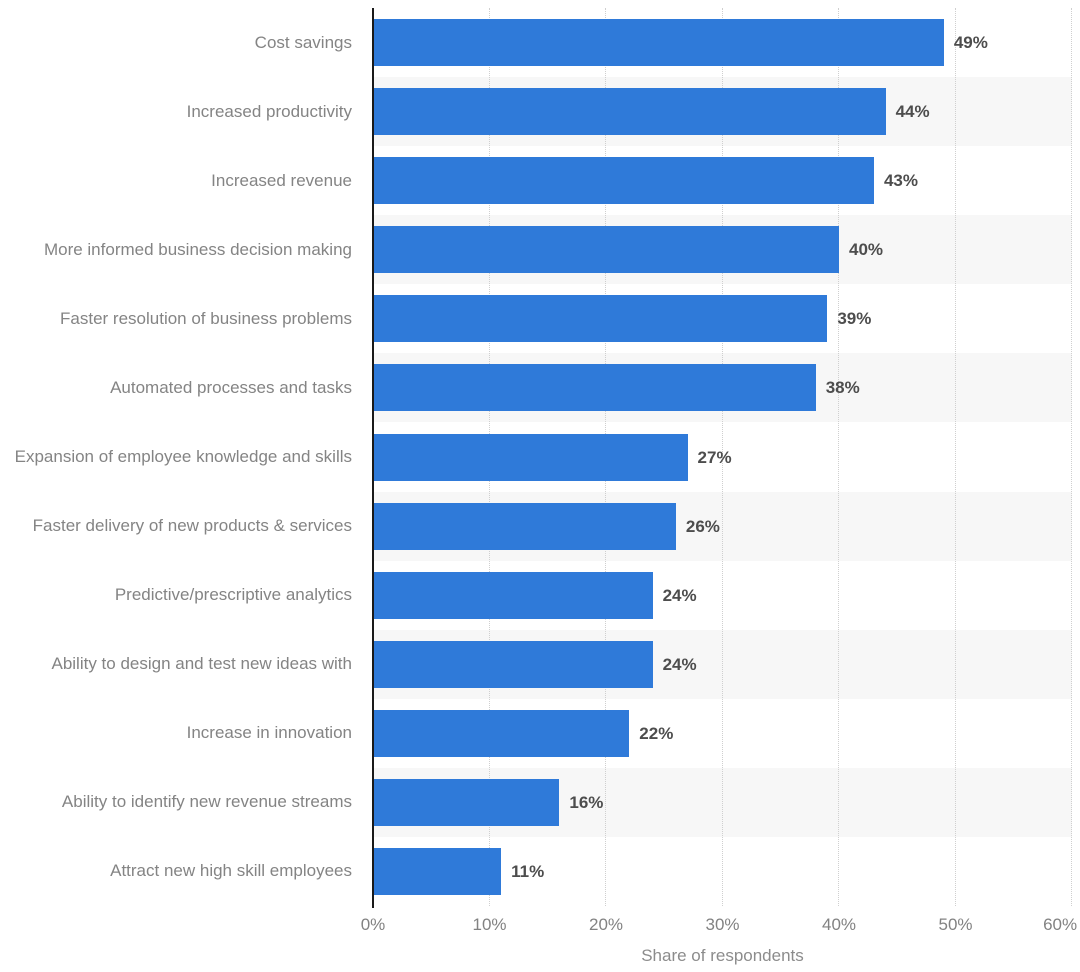 This screenshot has width=1080, height=972. I want to click on category-label: Predictive/prescriptive analytics, so click(233, 595).